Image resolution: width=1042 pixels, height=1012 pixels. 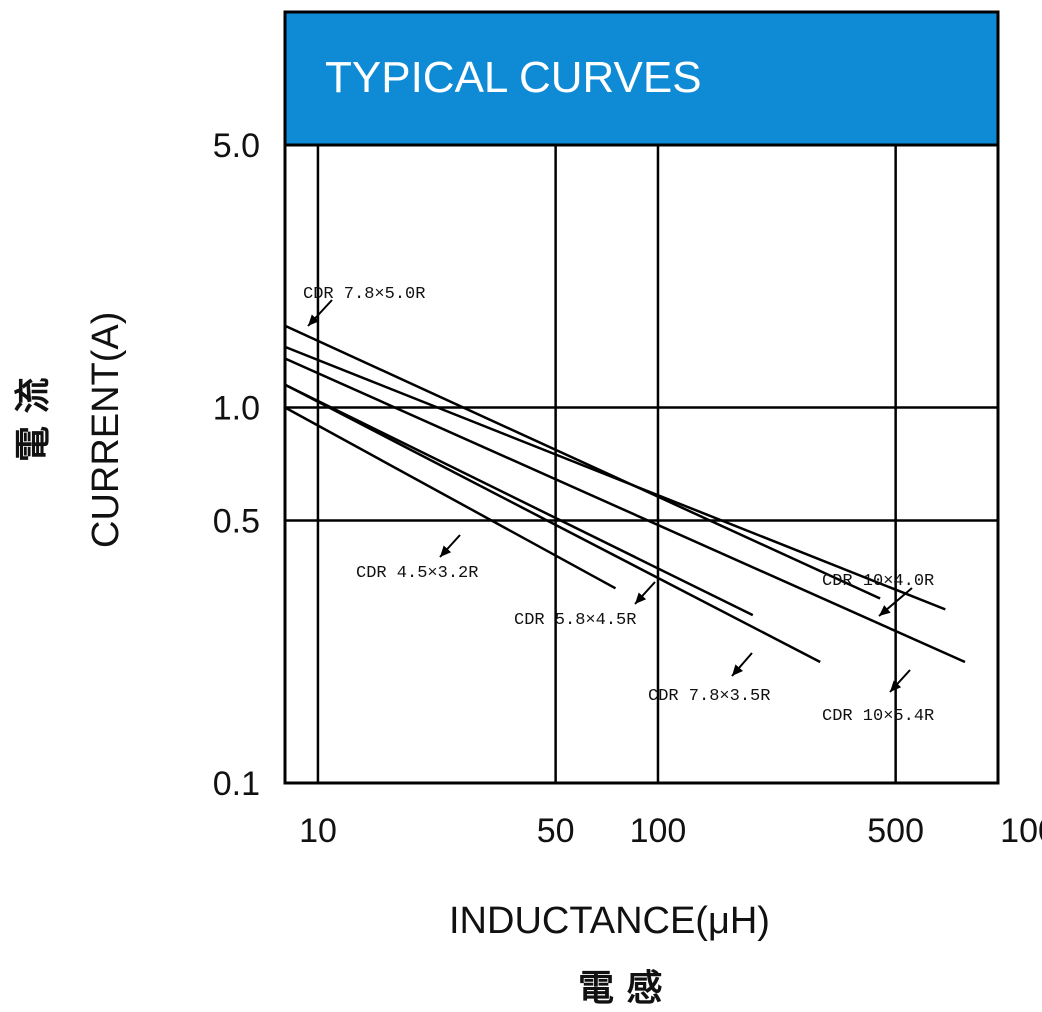 I want to click on x-tick-label: 10, so click(x=318, y=831).